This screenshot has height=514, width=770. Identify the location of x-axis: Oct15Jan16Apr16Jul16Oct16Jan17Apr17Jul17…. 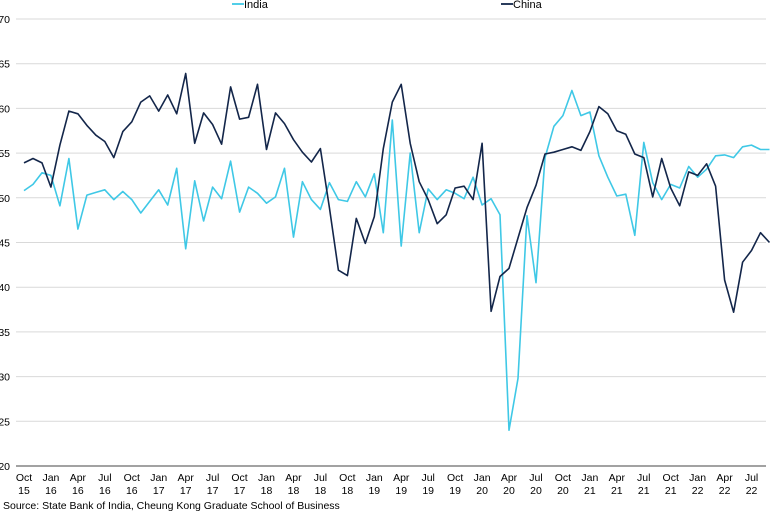
(387, 484).